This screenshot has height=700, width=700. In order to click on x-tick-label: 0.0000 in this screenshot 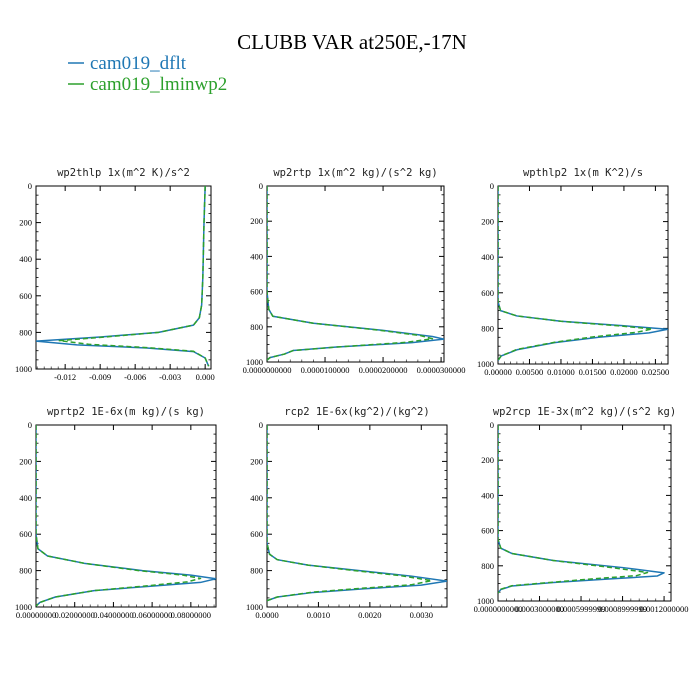, I will do `click(266, 615)`.